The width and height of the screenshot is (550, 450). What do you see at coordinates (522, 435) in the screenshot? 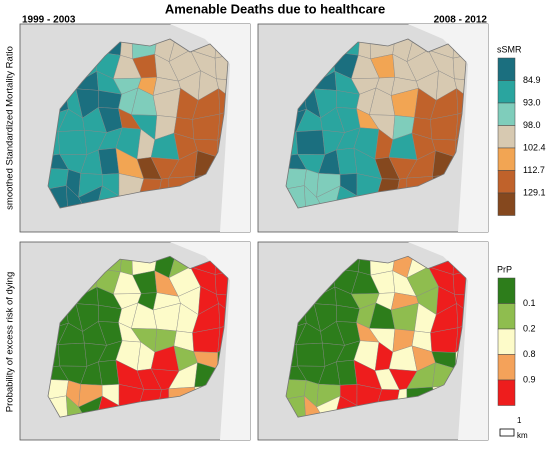
I see `scale-unit: km` at bounding box center [522, 435].